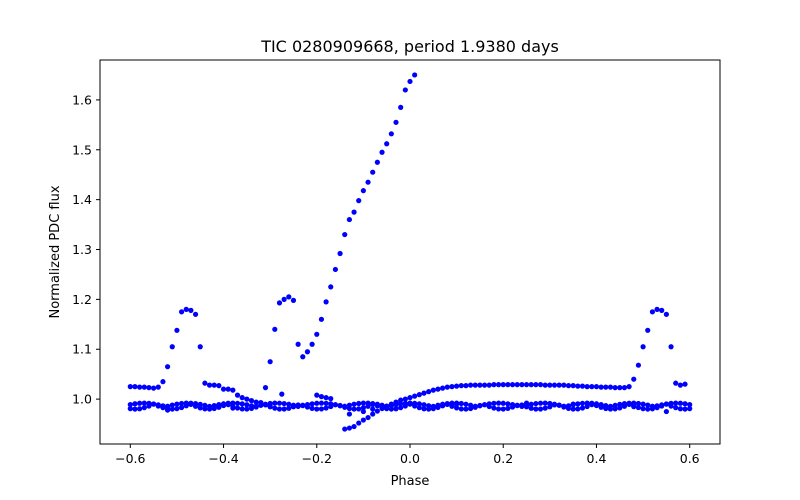  I want to click on x-tick-label: 0.6, so click(690, 458).